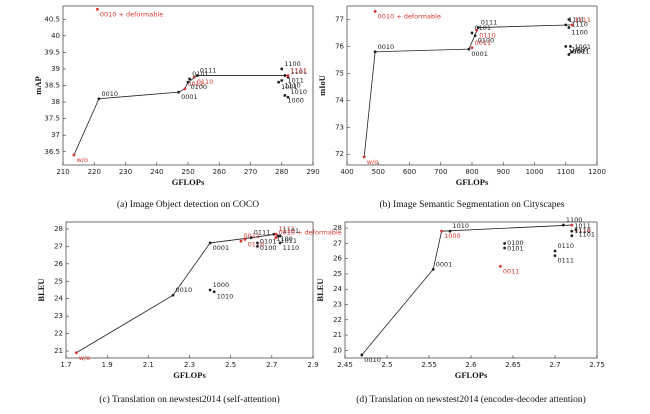 Image resolution: width=650 pixels, height=414 pixels. I want to click on y-tick-label: 39.5, so click(52, 52).